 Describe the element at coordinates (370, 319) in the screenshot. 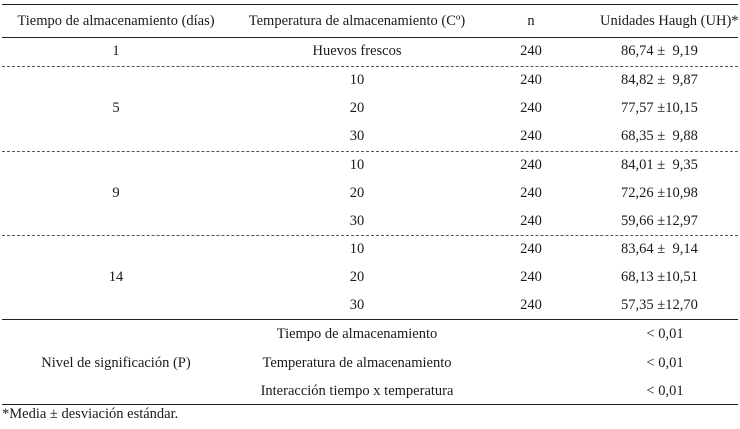

I see `significance-rule` at that location.